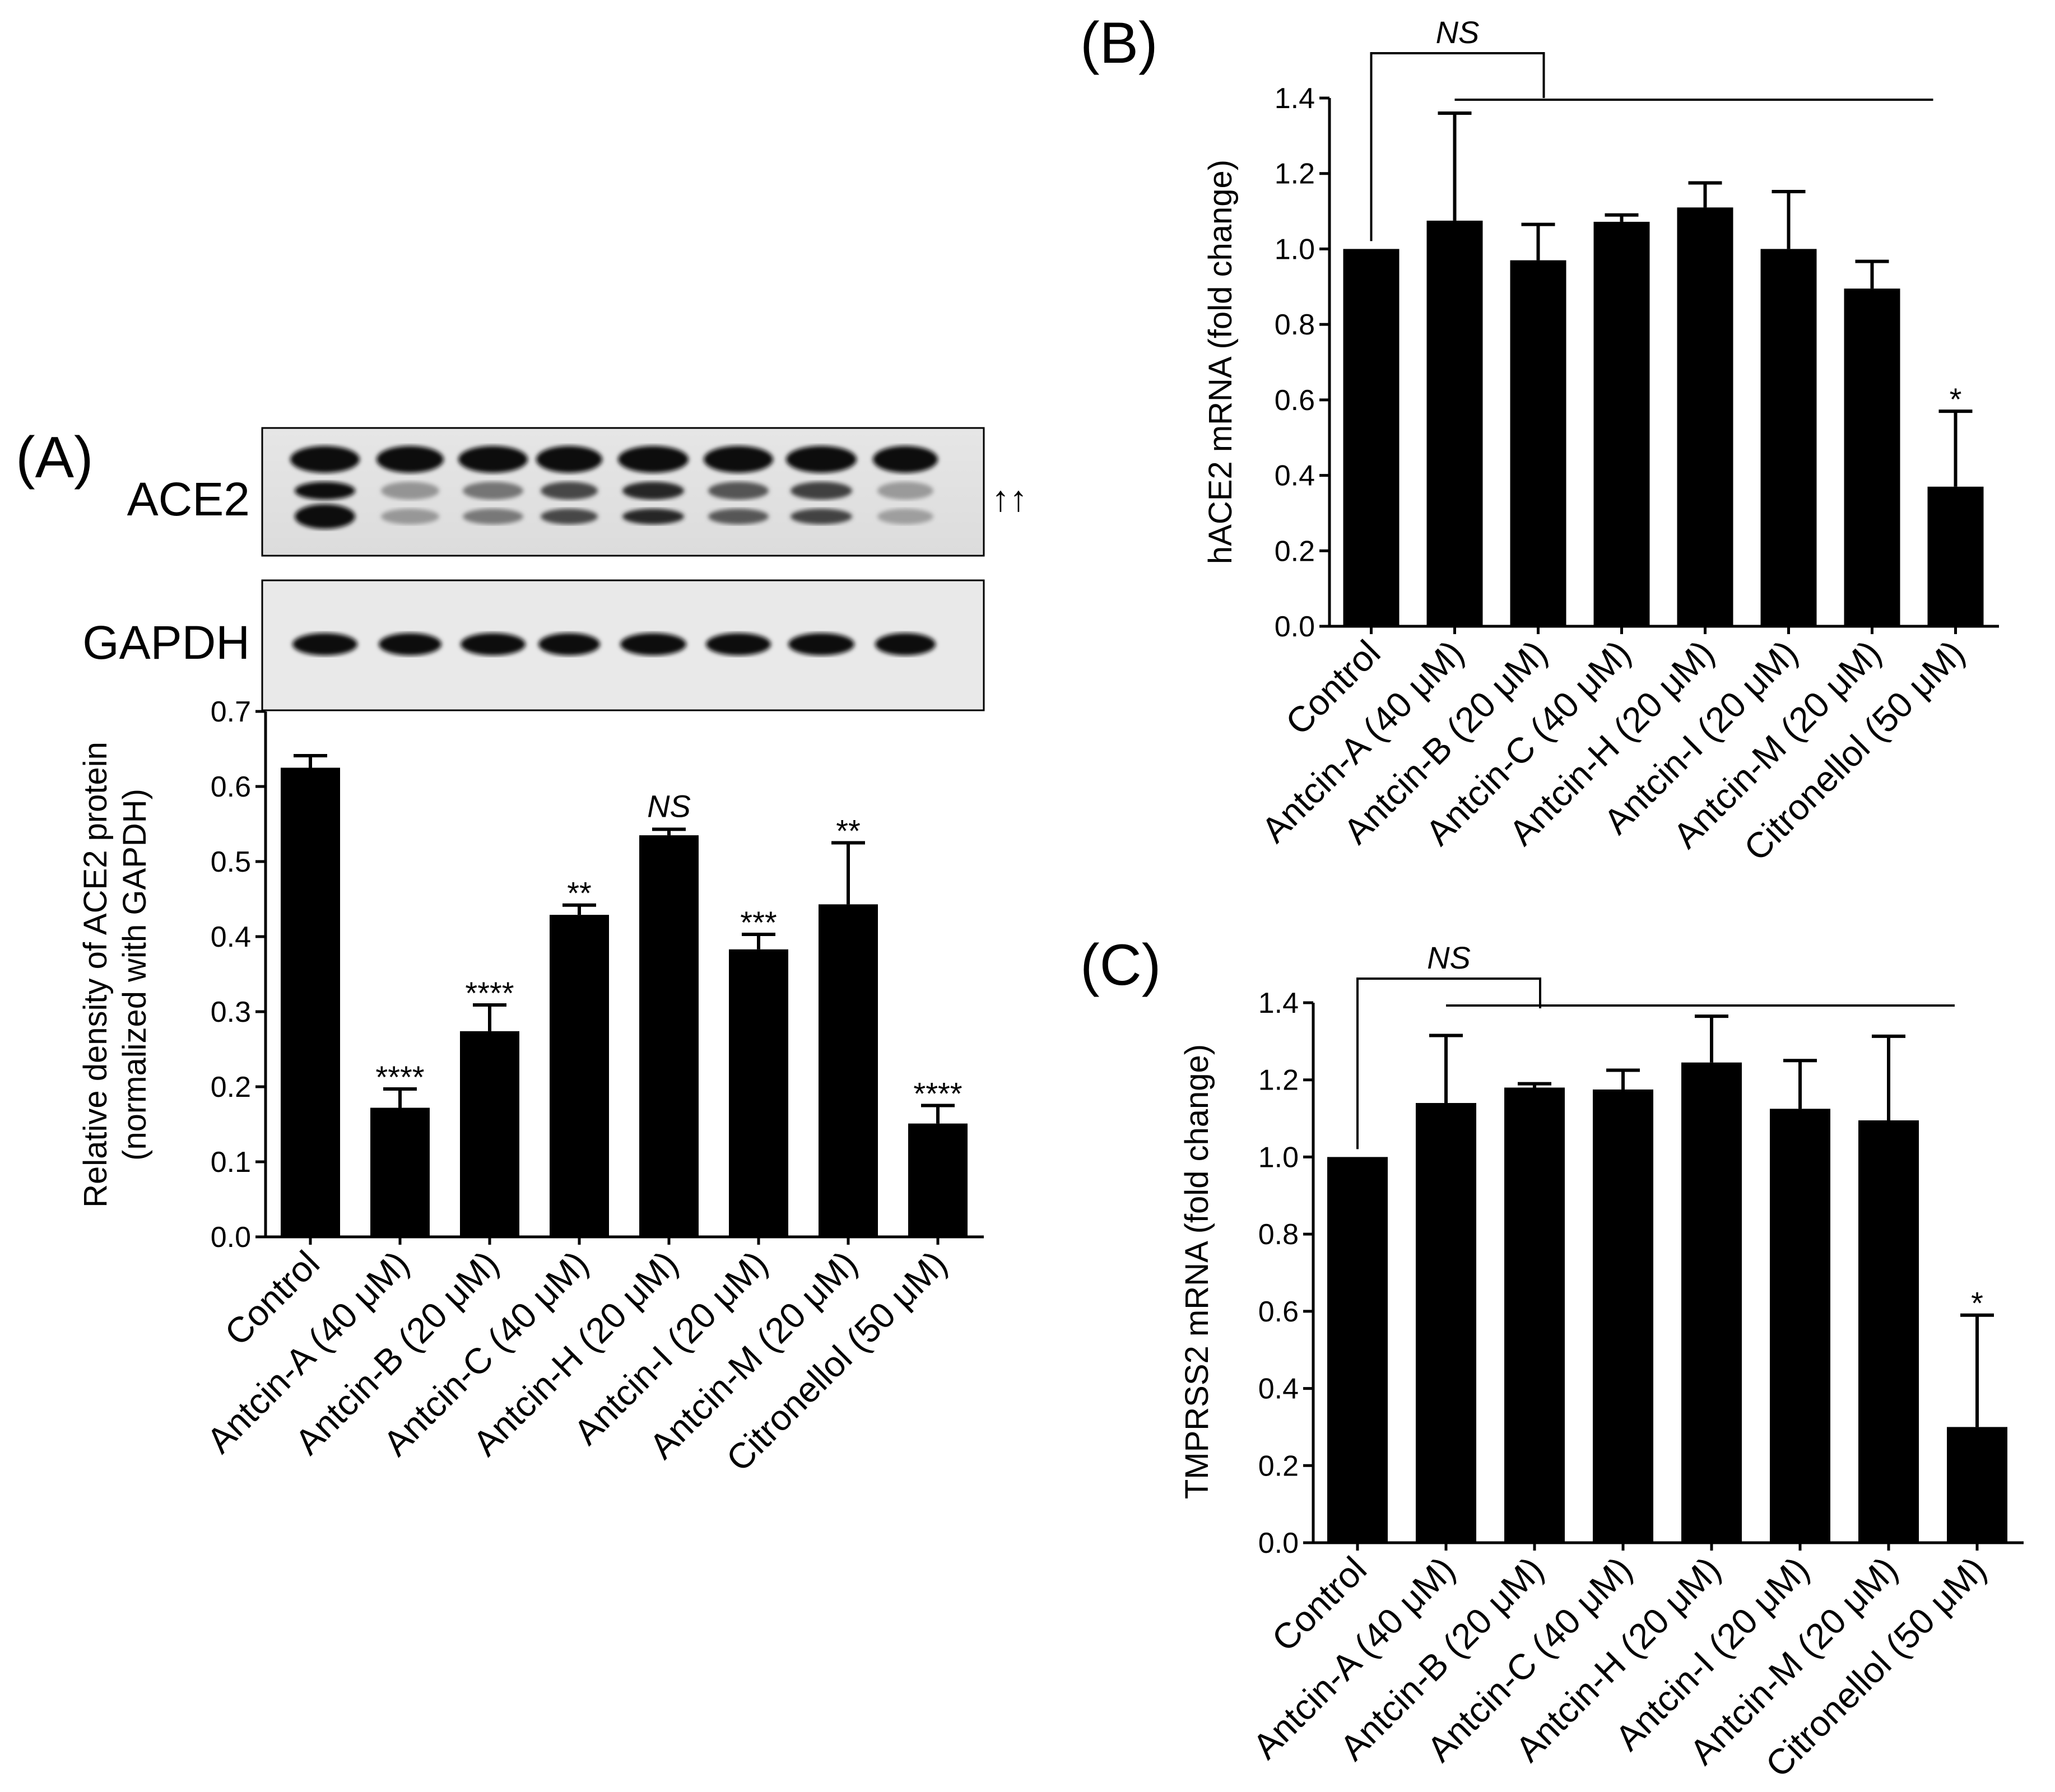 This screenshot has height=1792, width=2055. I want to click on ace2-blot-label: ACE2, so click(188, 499).